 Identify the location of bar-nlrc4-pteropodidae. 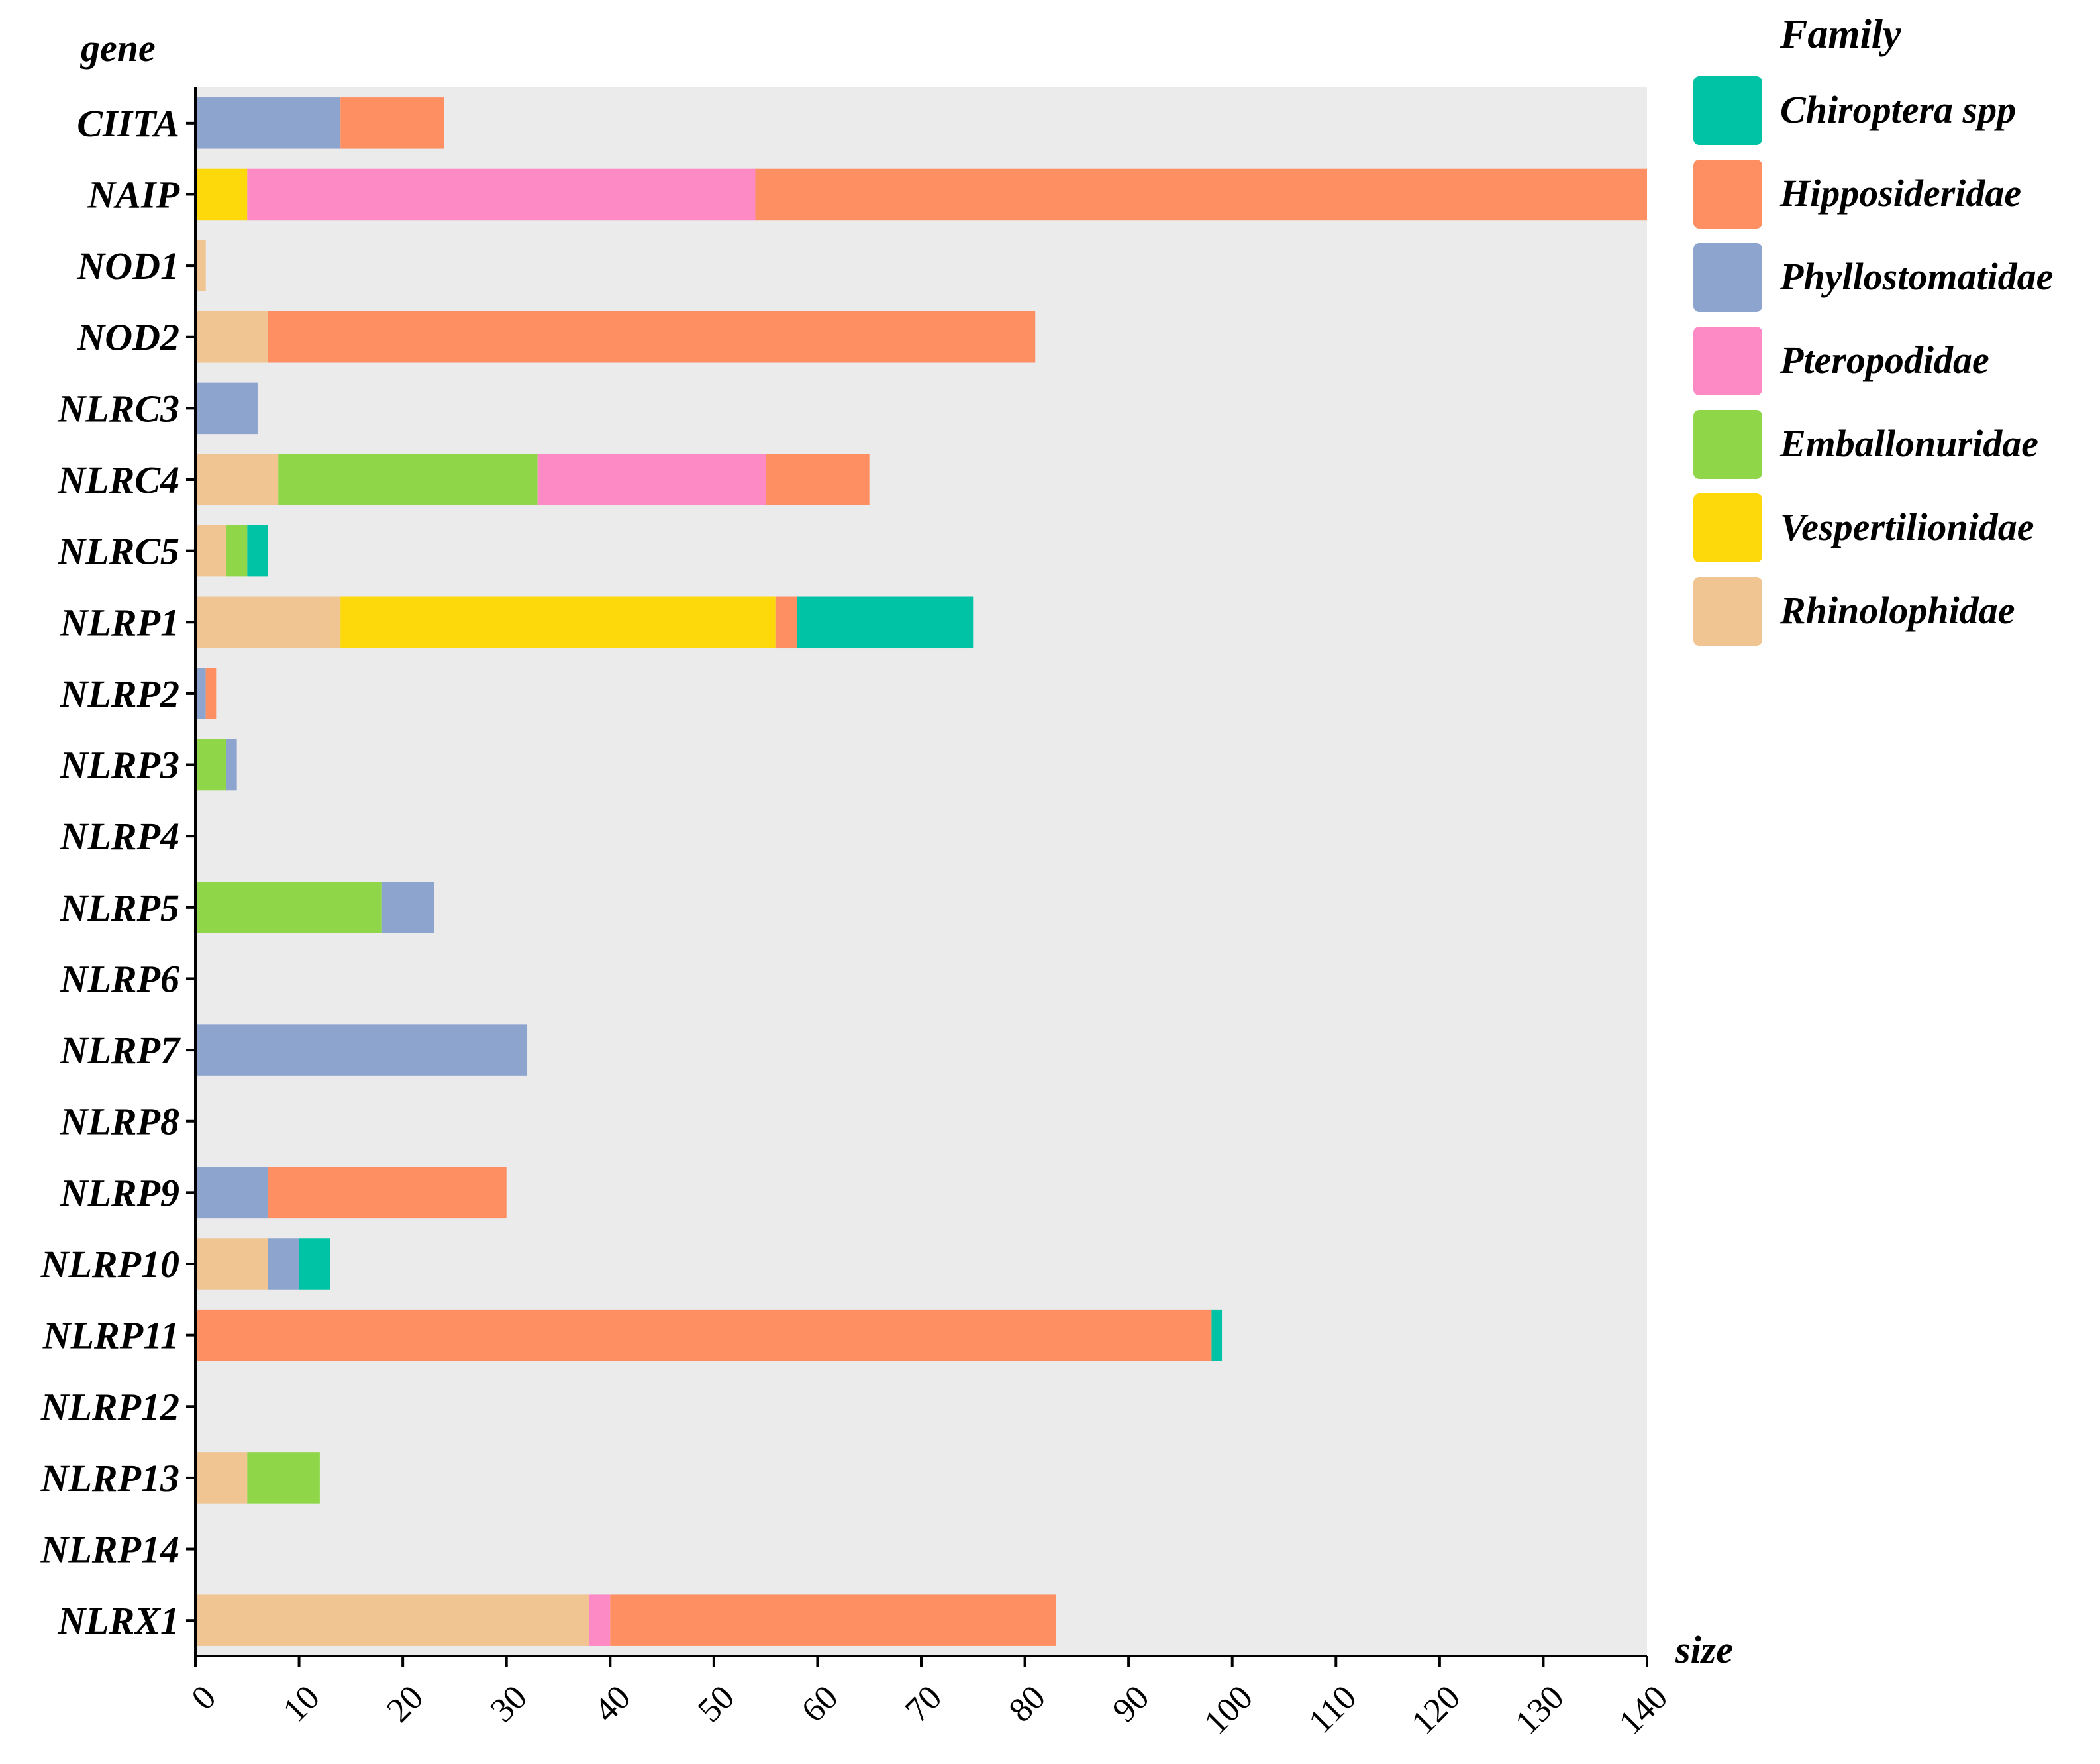
(651, 479).